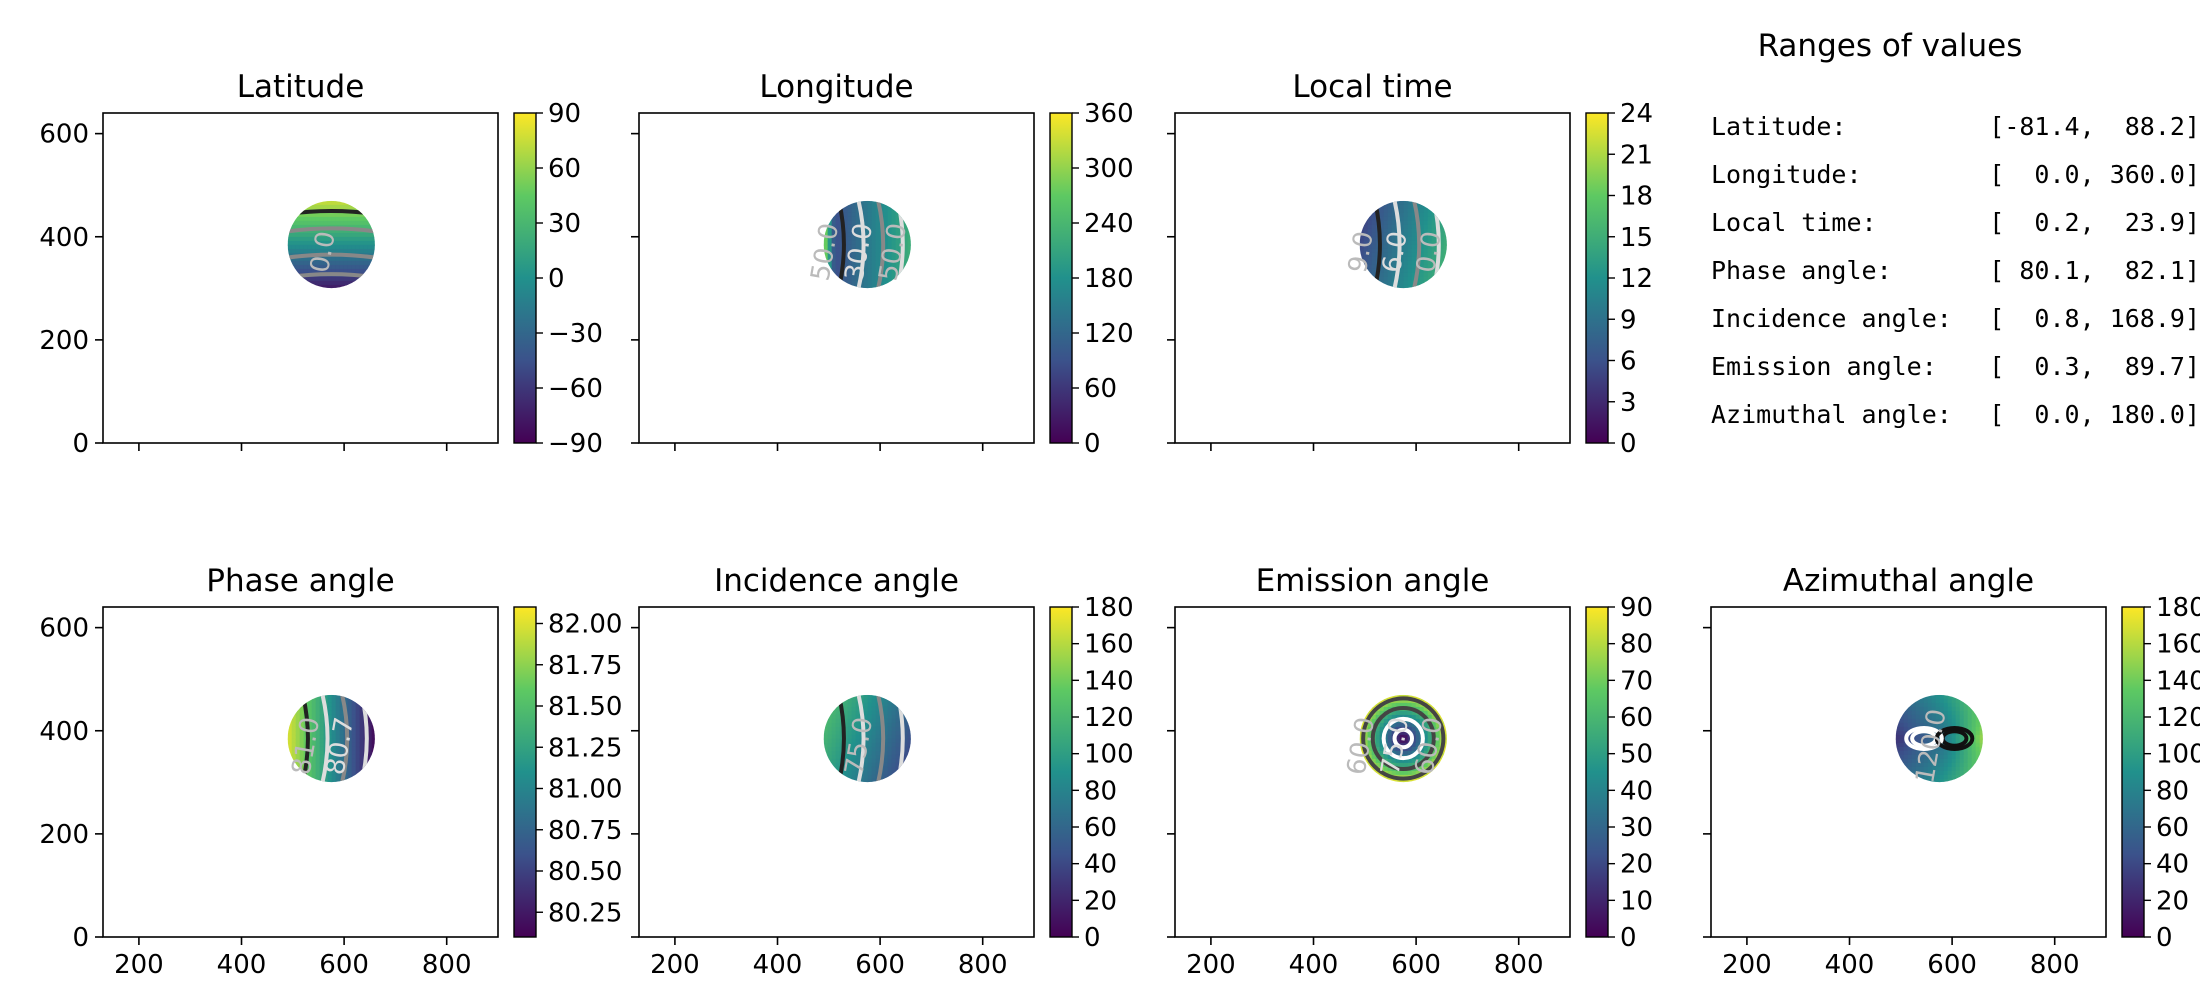 Image resolution: width=2200 pixels, height=1000 pixels. What do you see at coordinates (585, 748) in the screenshot?
I see `colorbar-tick-label: 81.25` at bounding box center [585, 748].